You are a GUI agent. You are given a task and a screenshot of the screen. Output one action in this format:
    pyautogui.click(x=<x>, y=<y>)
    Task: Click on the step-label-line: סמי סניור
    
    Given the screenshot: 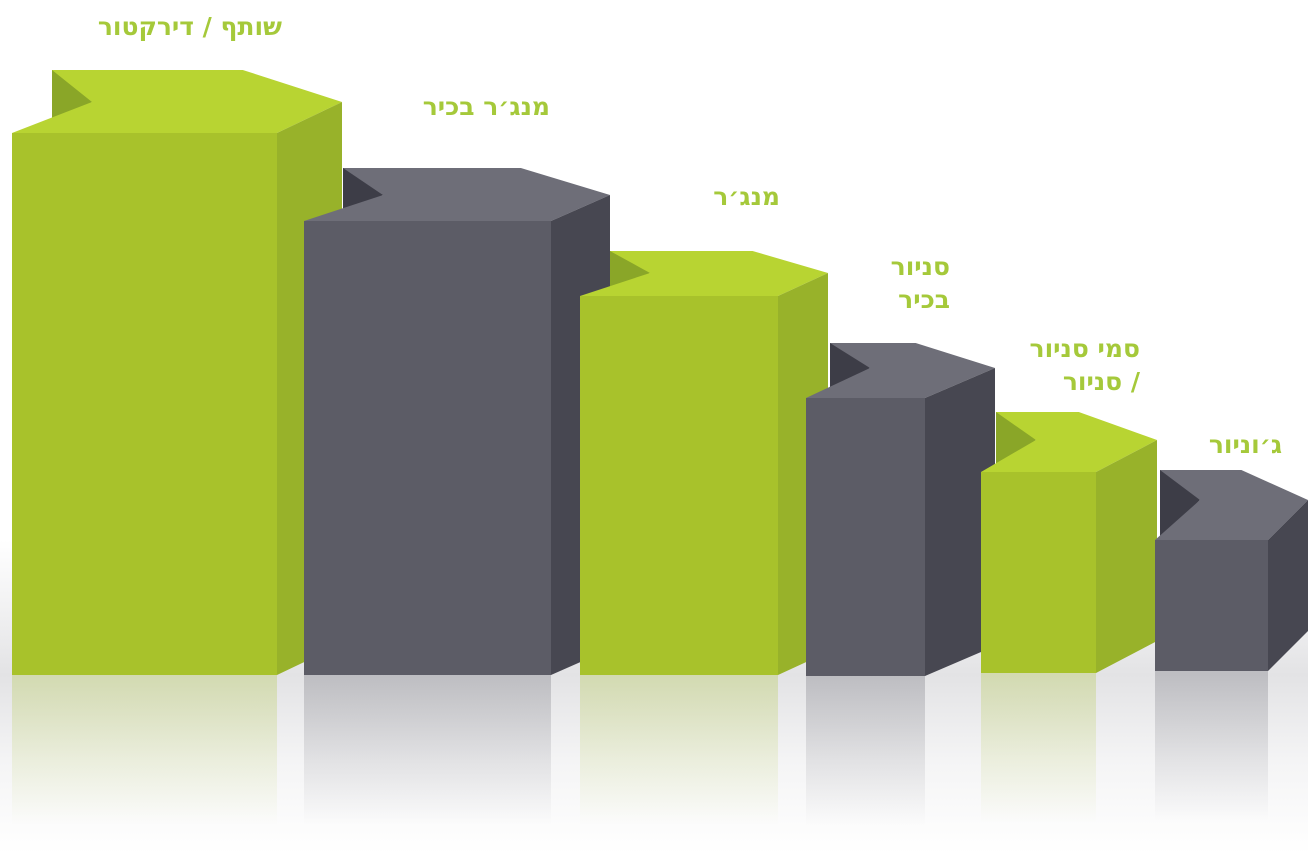 What is the action you would take?
    pyautogui.click(x=1084, y=348)
    